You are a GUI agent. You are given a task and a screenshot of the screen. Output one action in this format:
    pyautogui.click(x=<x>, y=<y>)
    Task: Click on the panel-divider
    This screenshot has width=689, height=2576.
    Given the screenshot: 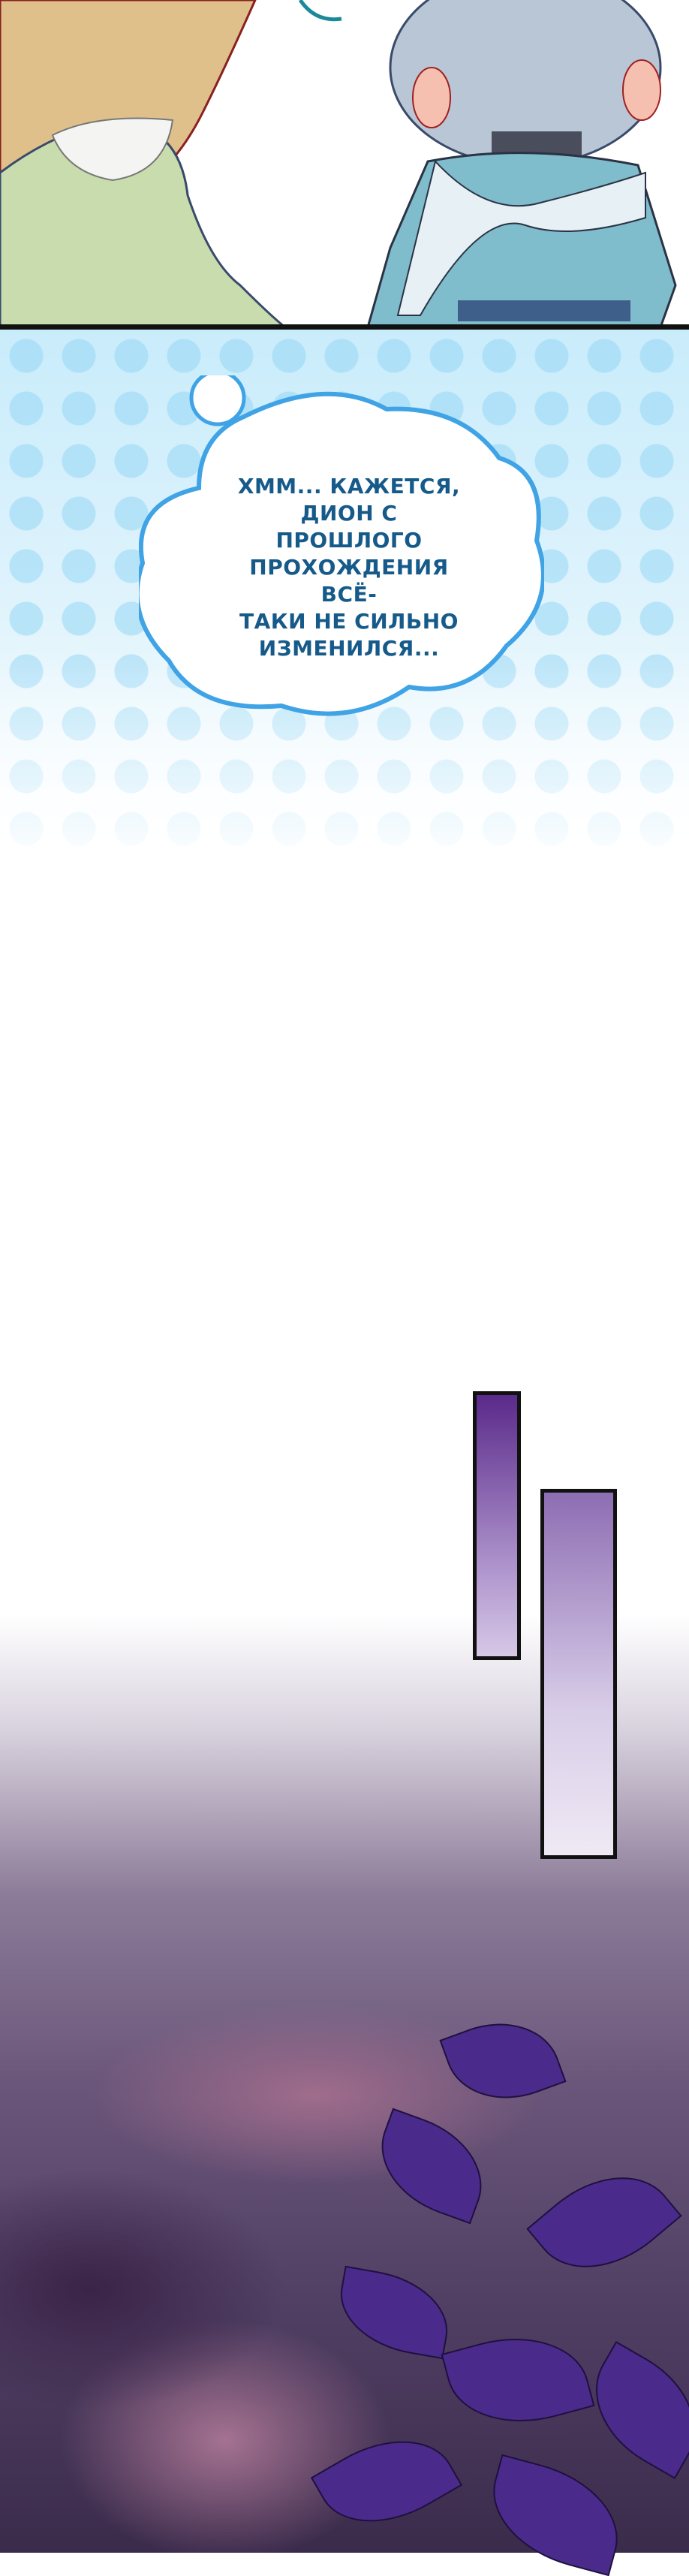 What is the action you would take?
    pyautogui.click(x=345, y=327)
    